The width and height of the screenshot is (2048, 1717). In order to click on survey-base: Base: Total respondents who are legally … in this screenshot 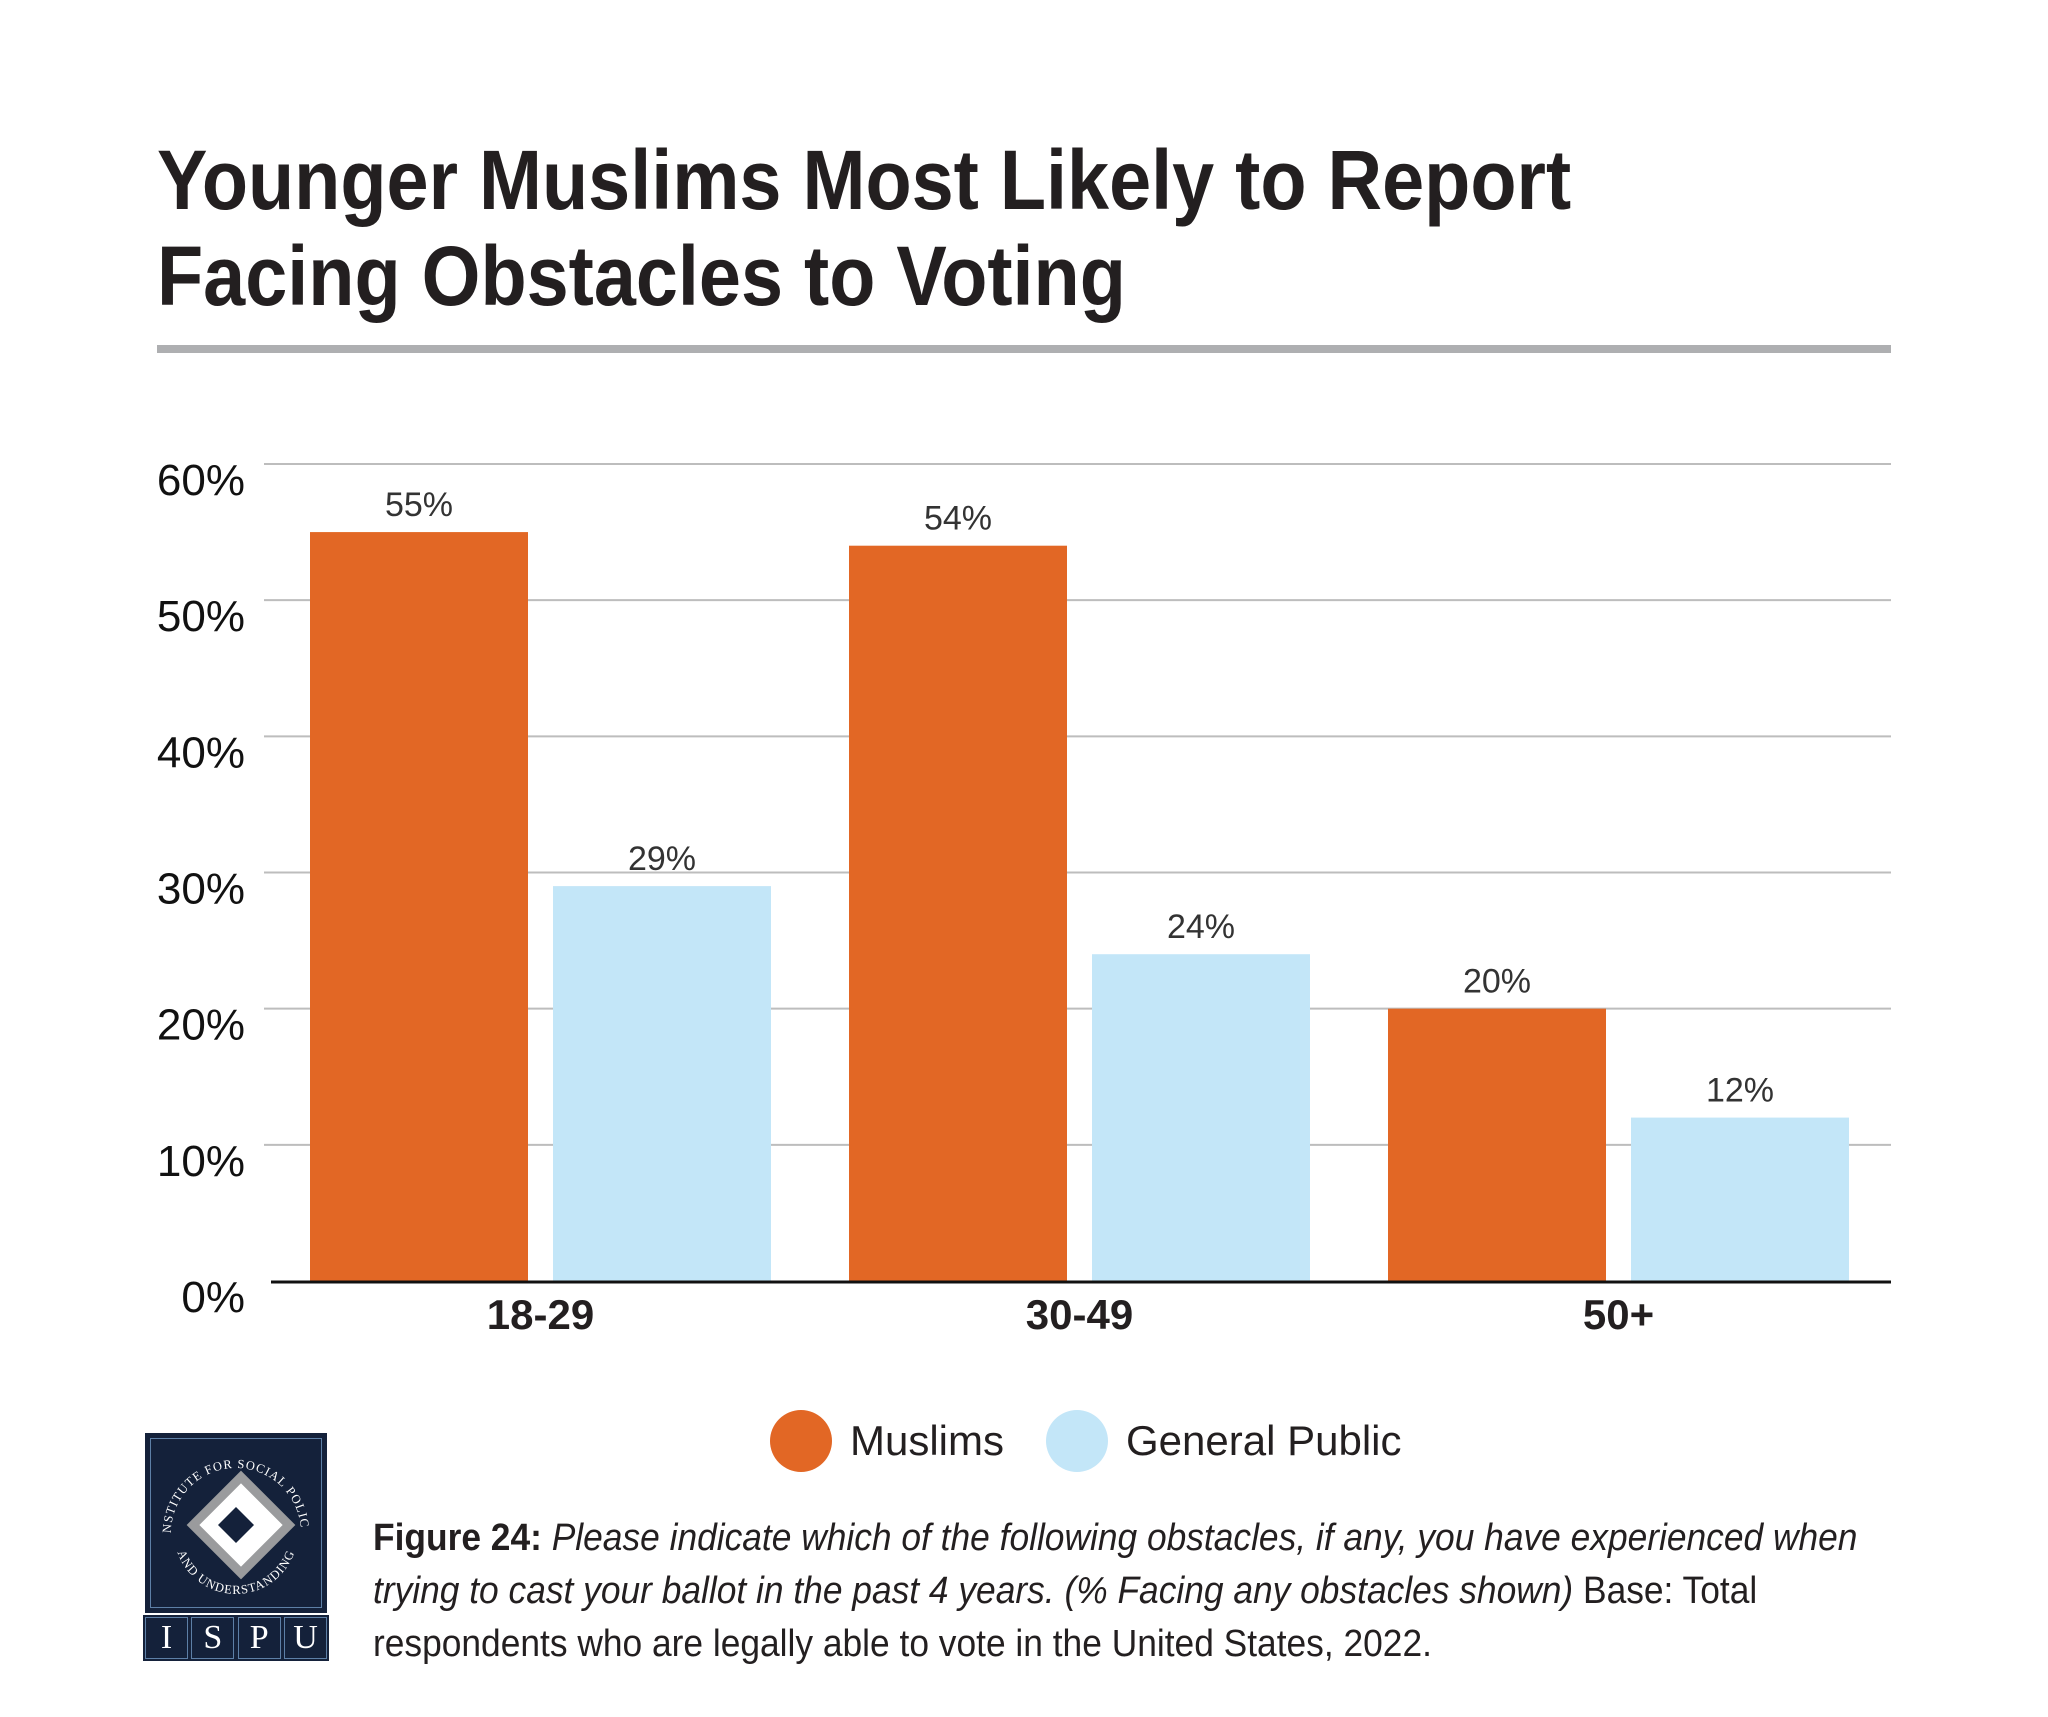, I will do `click(1065, 1617)`.